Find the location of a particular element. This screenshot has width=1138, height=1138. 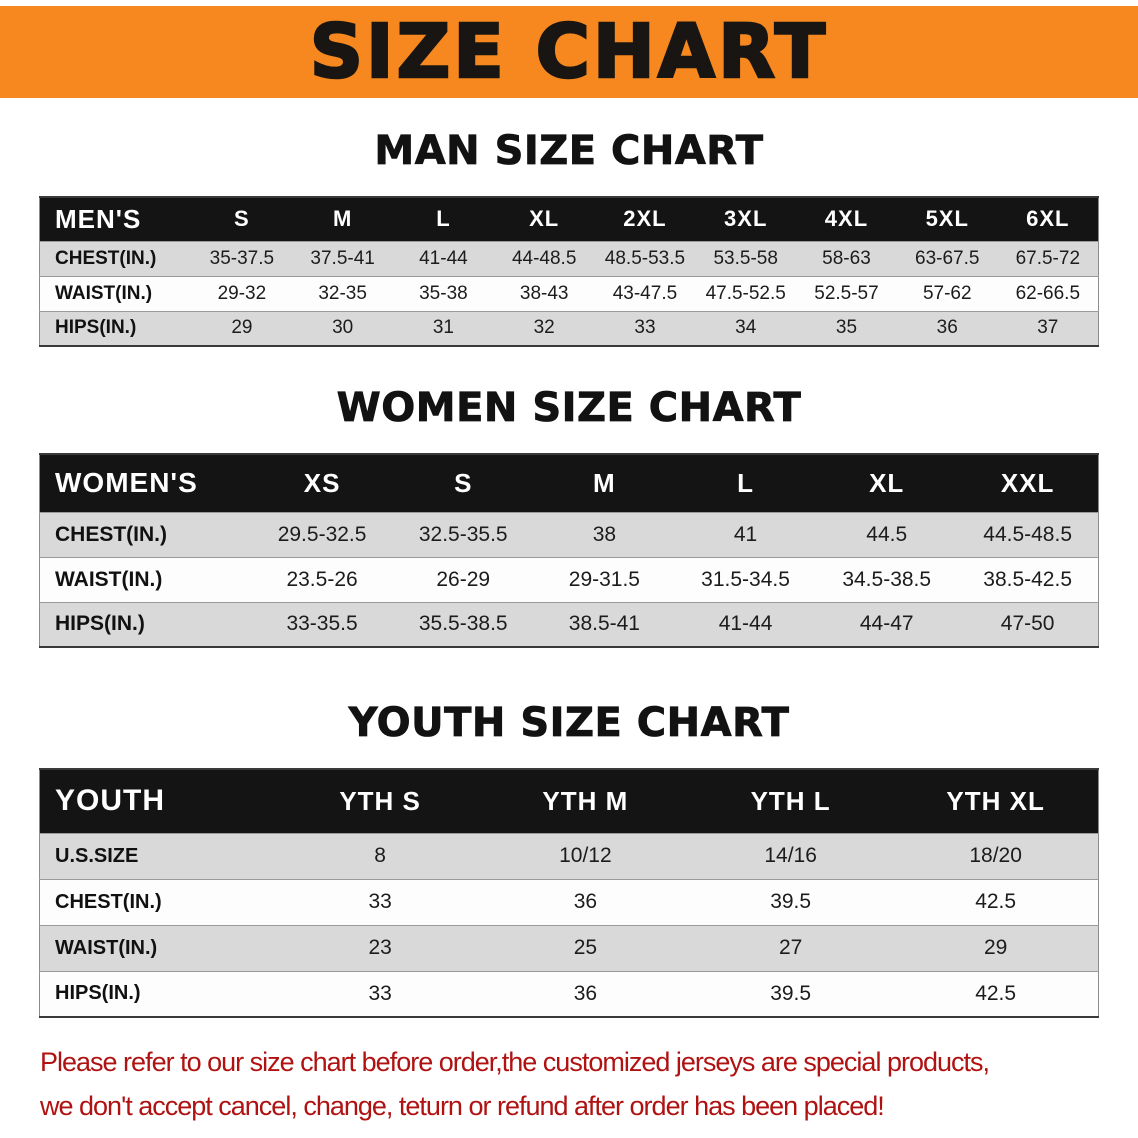

value-cell: 25 is located at coordinates (585, 947).